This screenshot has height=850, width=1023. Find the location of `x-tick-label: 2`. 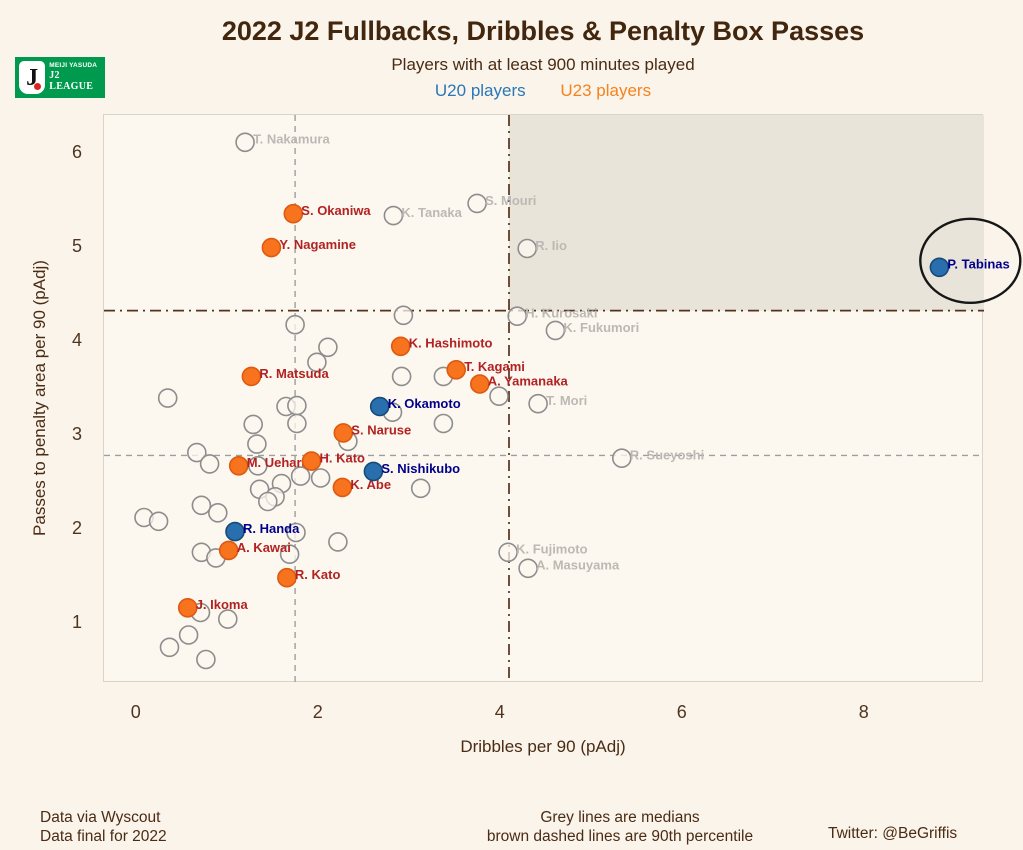

x-tick-label: 2 is located at coordinates (317, 712).